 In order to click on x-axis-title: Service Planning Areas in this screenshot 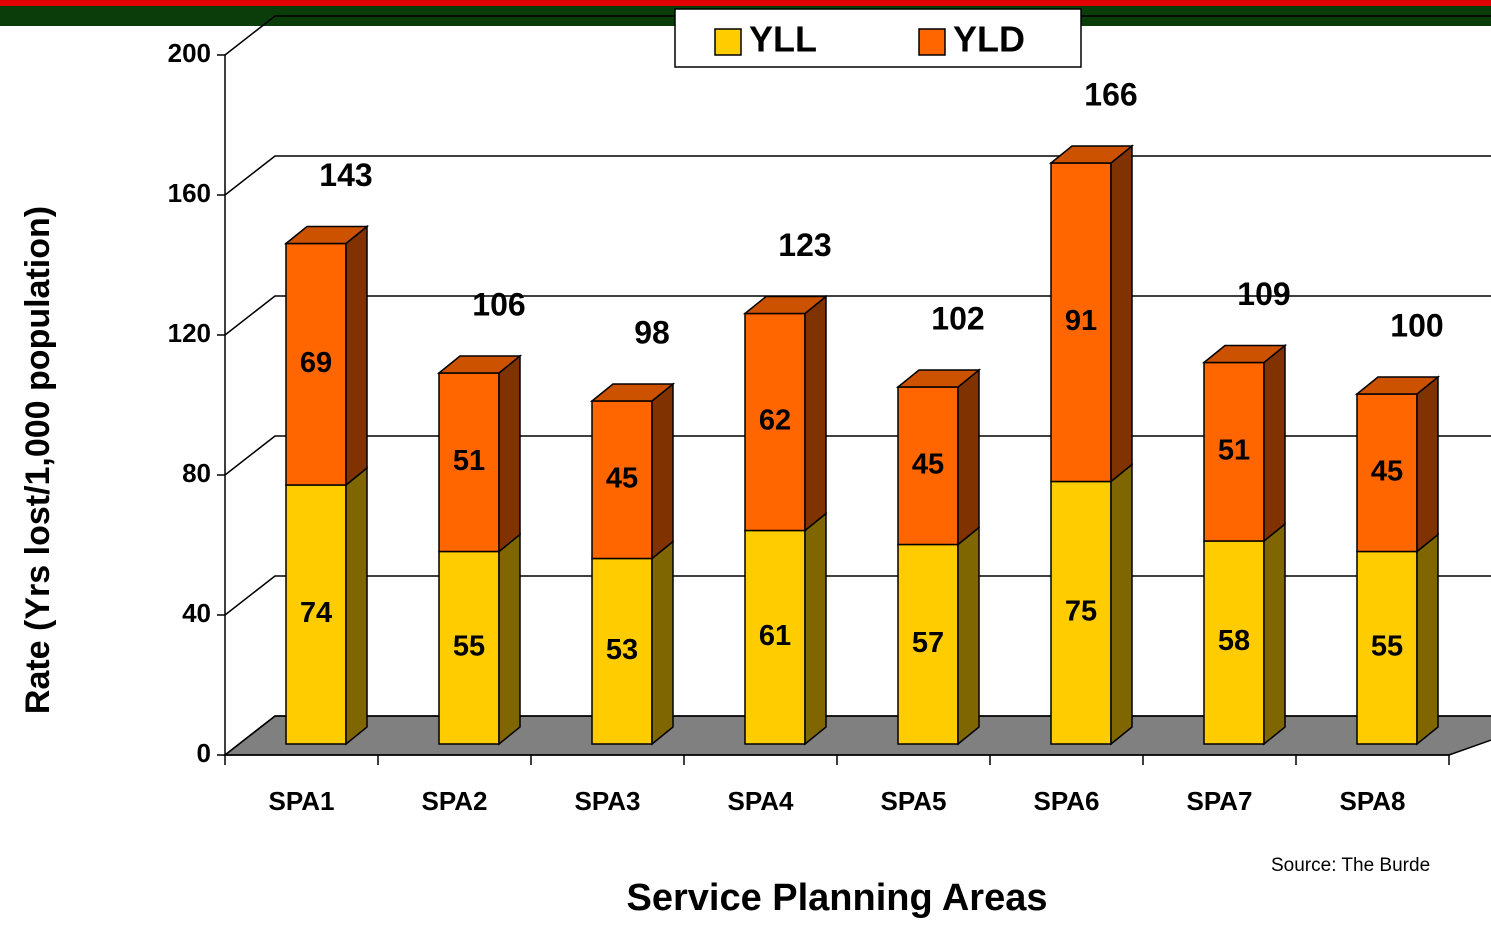, I will do `click(836, 898)`.